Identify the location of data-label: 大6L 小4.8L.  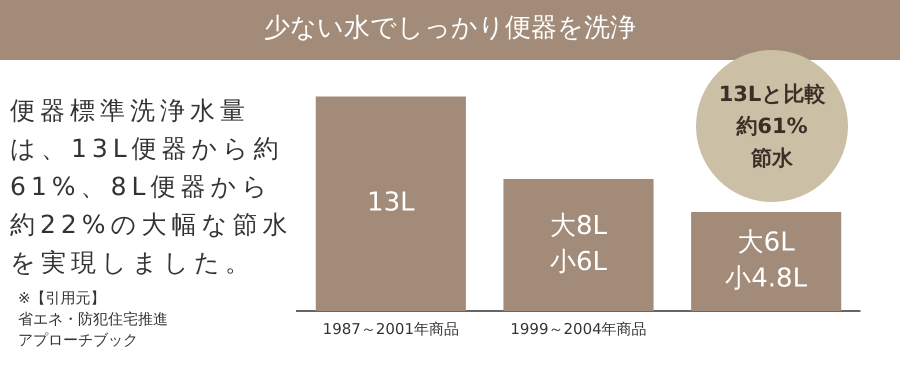
(766, 260).